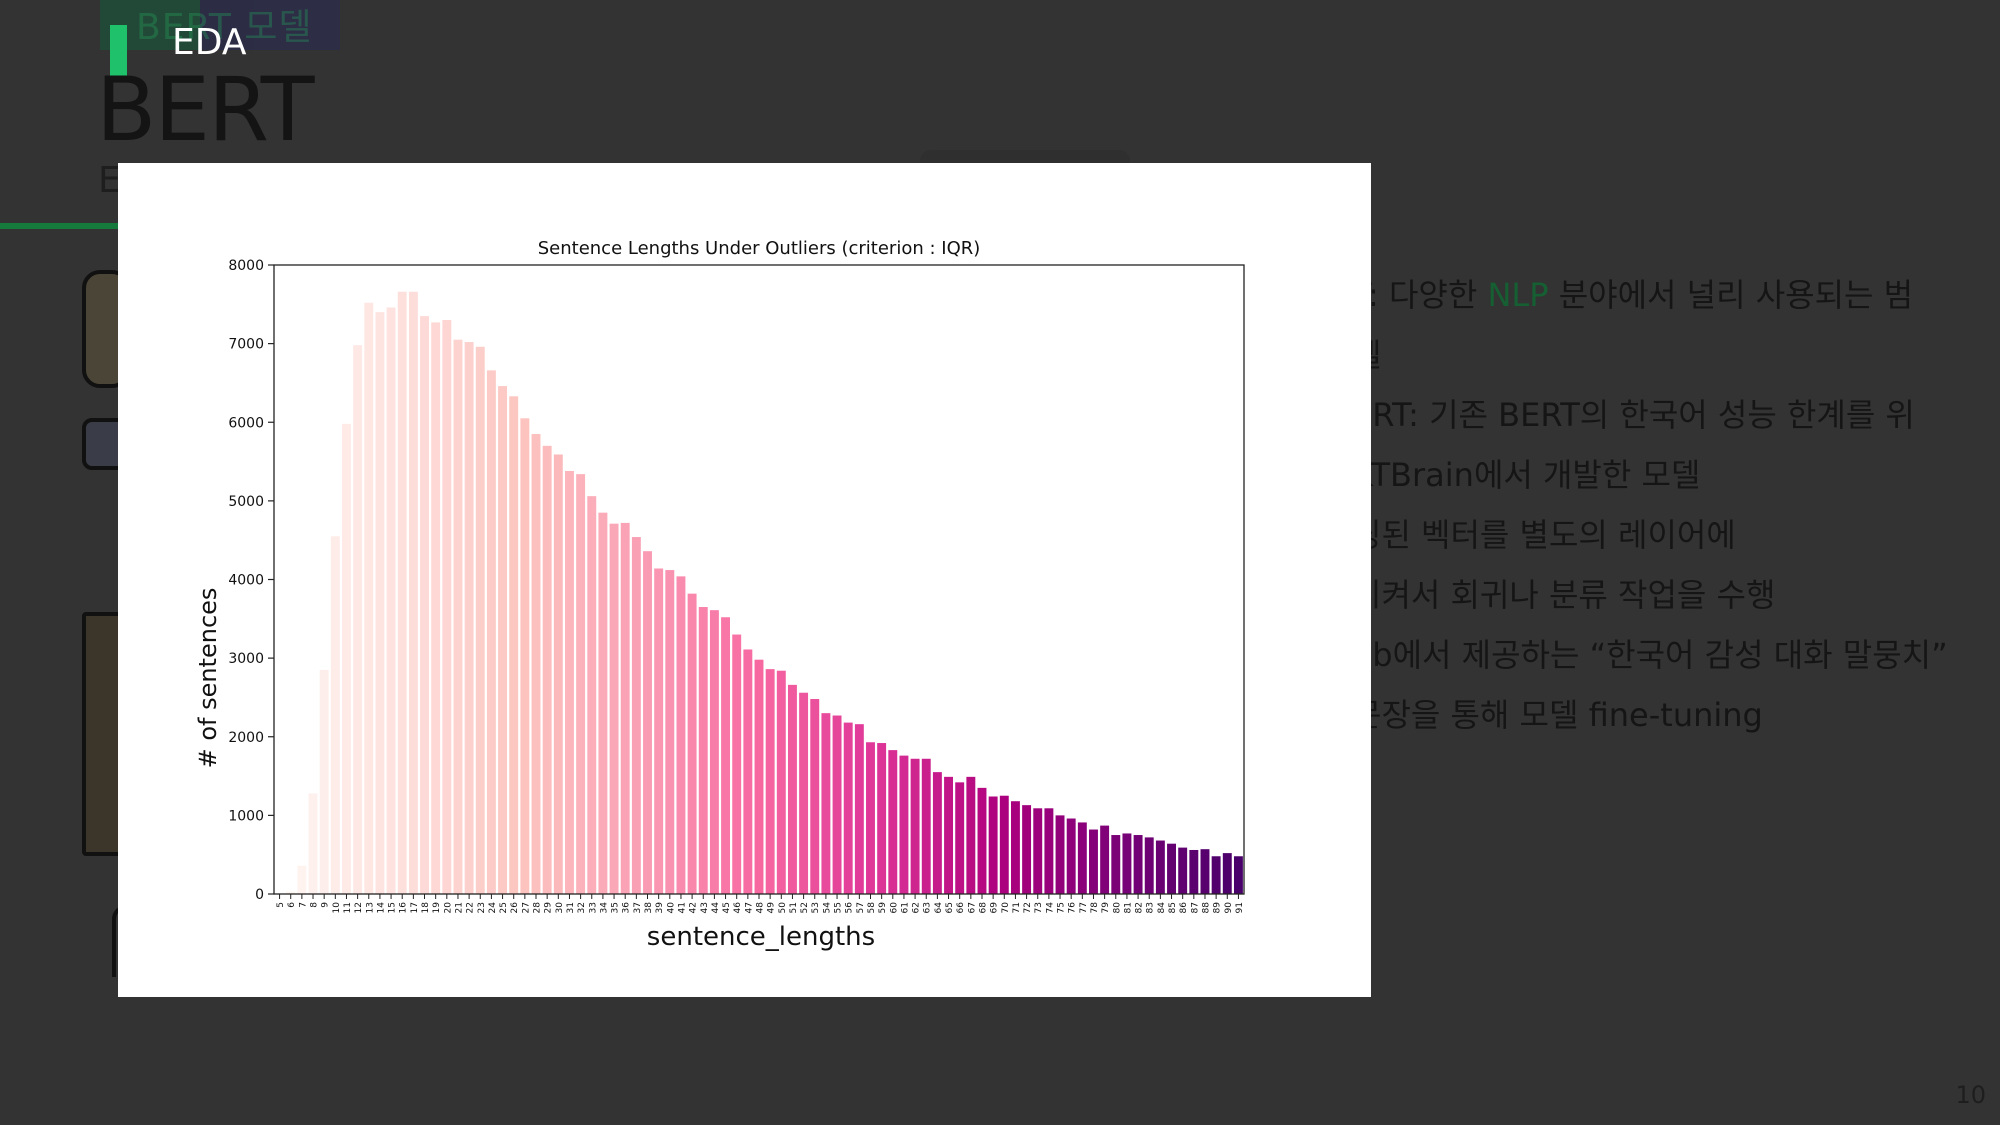 The image size is (2000, 1125). Describe the element at coordinates (1229, 908) in the screenshot. I see `x-tick-label: 90` at that location.